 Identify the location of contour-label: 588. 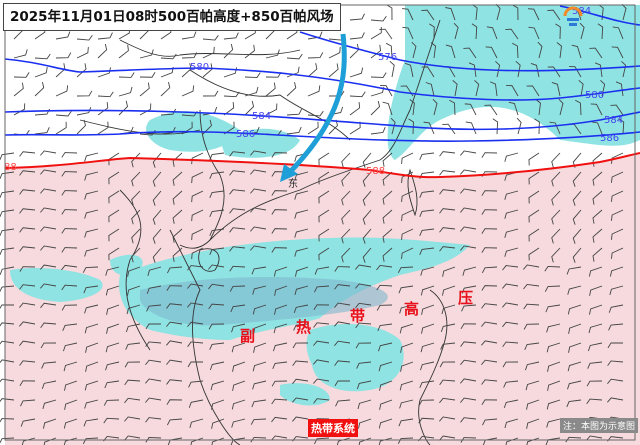
(375, 171).